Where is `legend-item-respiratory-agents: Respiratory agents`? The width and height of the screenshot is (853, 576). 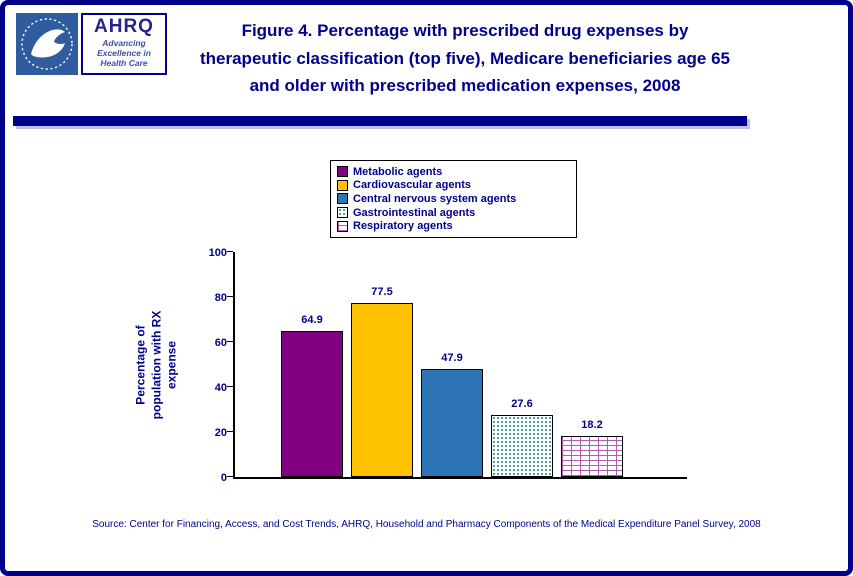
legend-item-respiratory-agents: Respiratory agents is located at coordinates (453, 226).